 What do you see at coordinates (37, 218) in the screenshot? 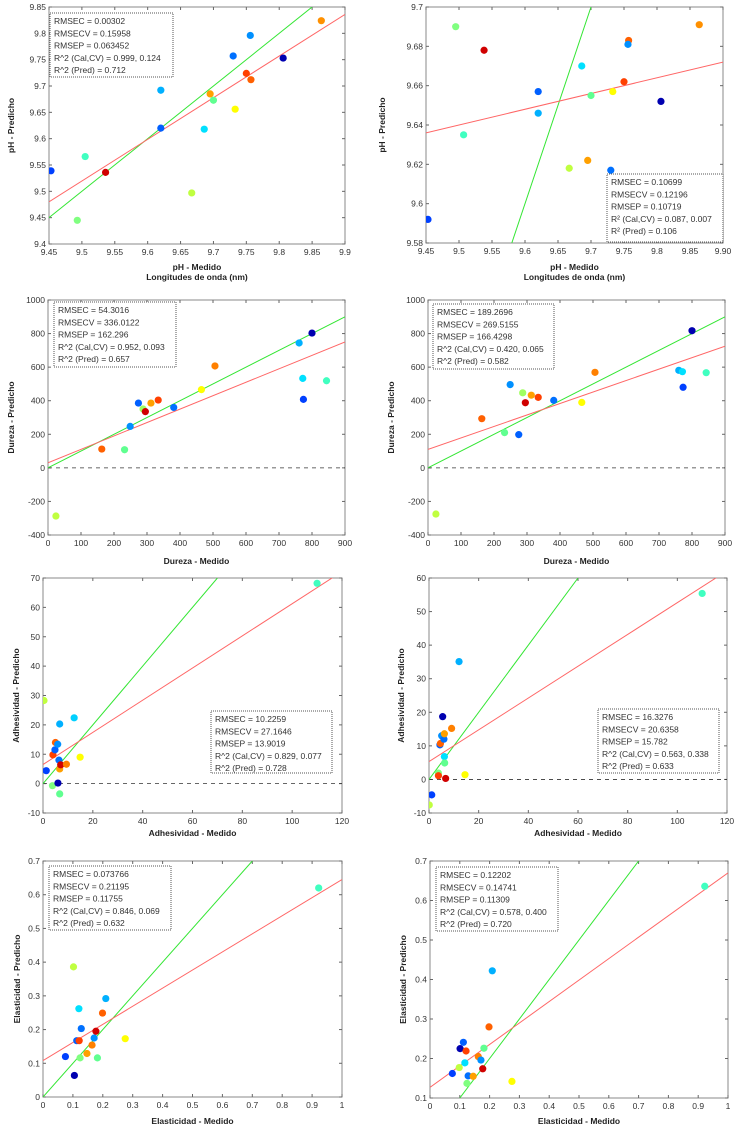
I see `y-tick-label: 9.45` at bounding box center [37, 218].